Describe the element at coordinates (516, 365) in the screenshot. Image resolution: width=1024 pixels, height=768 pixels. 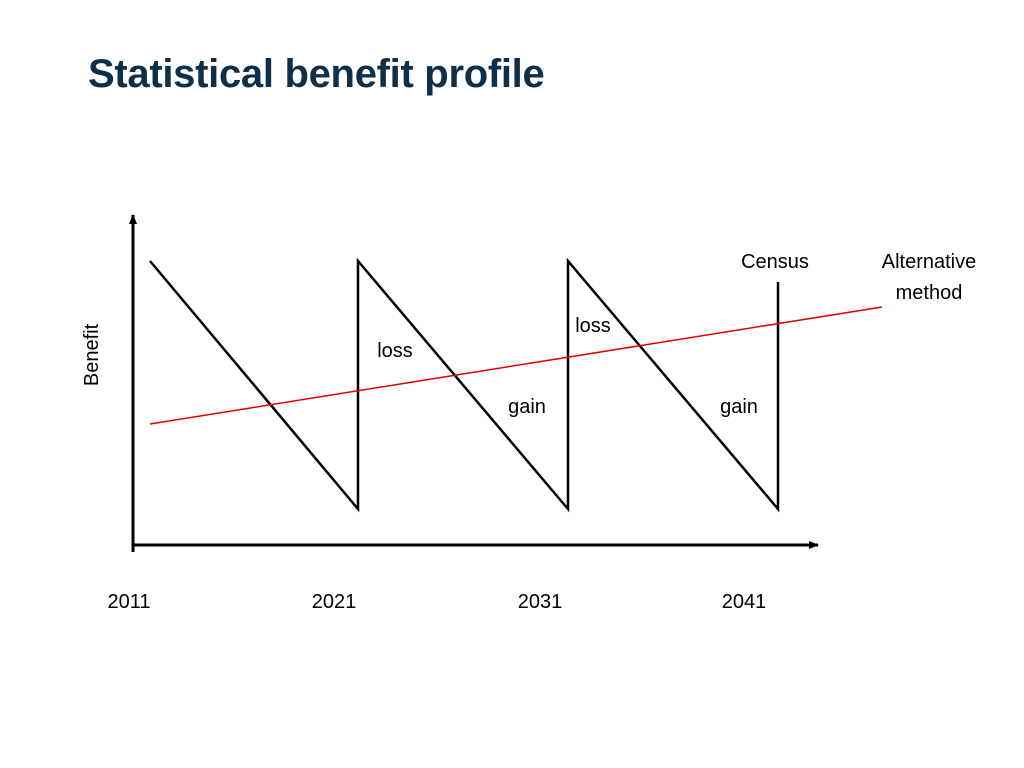
I see `alternative-method-line` at that location.